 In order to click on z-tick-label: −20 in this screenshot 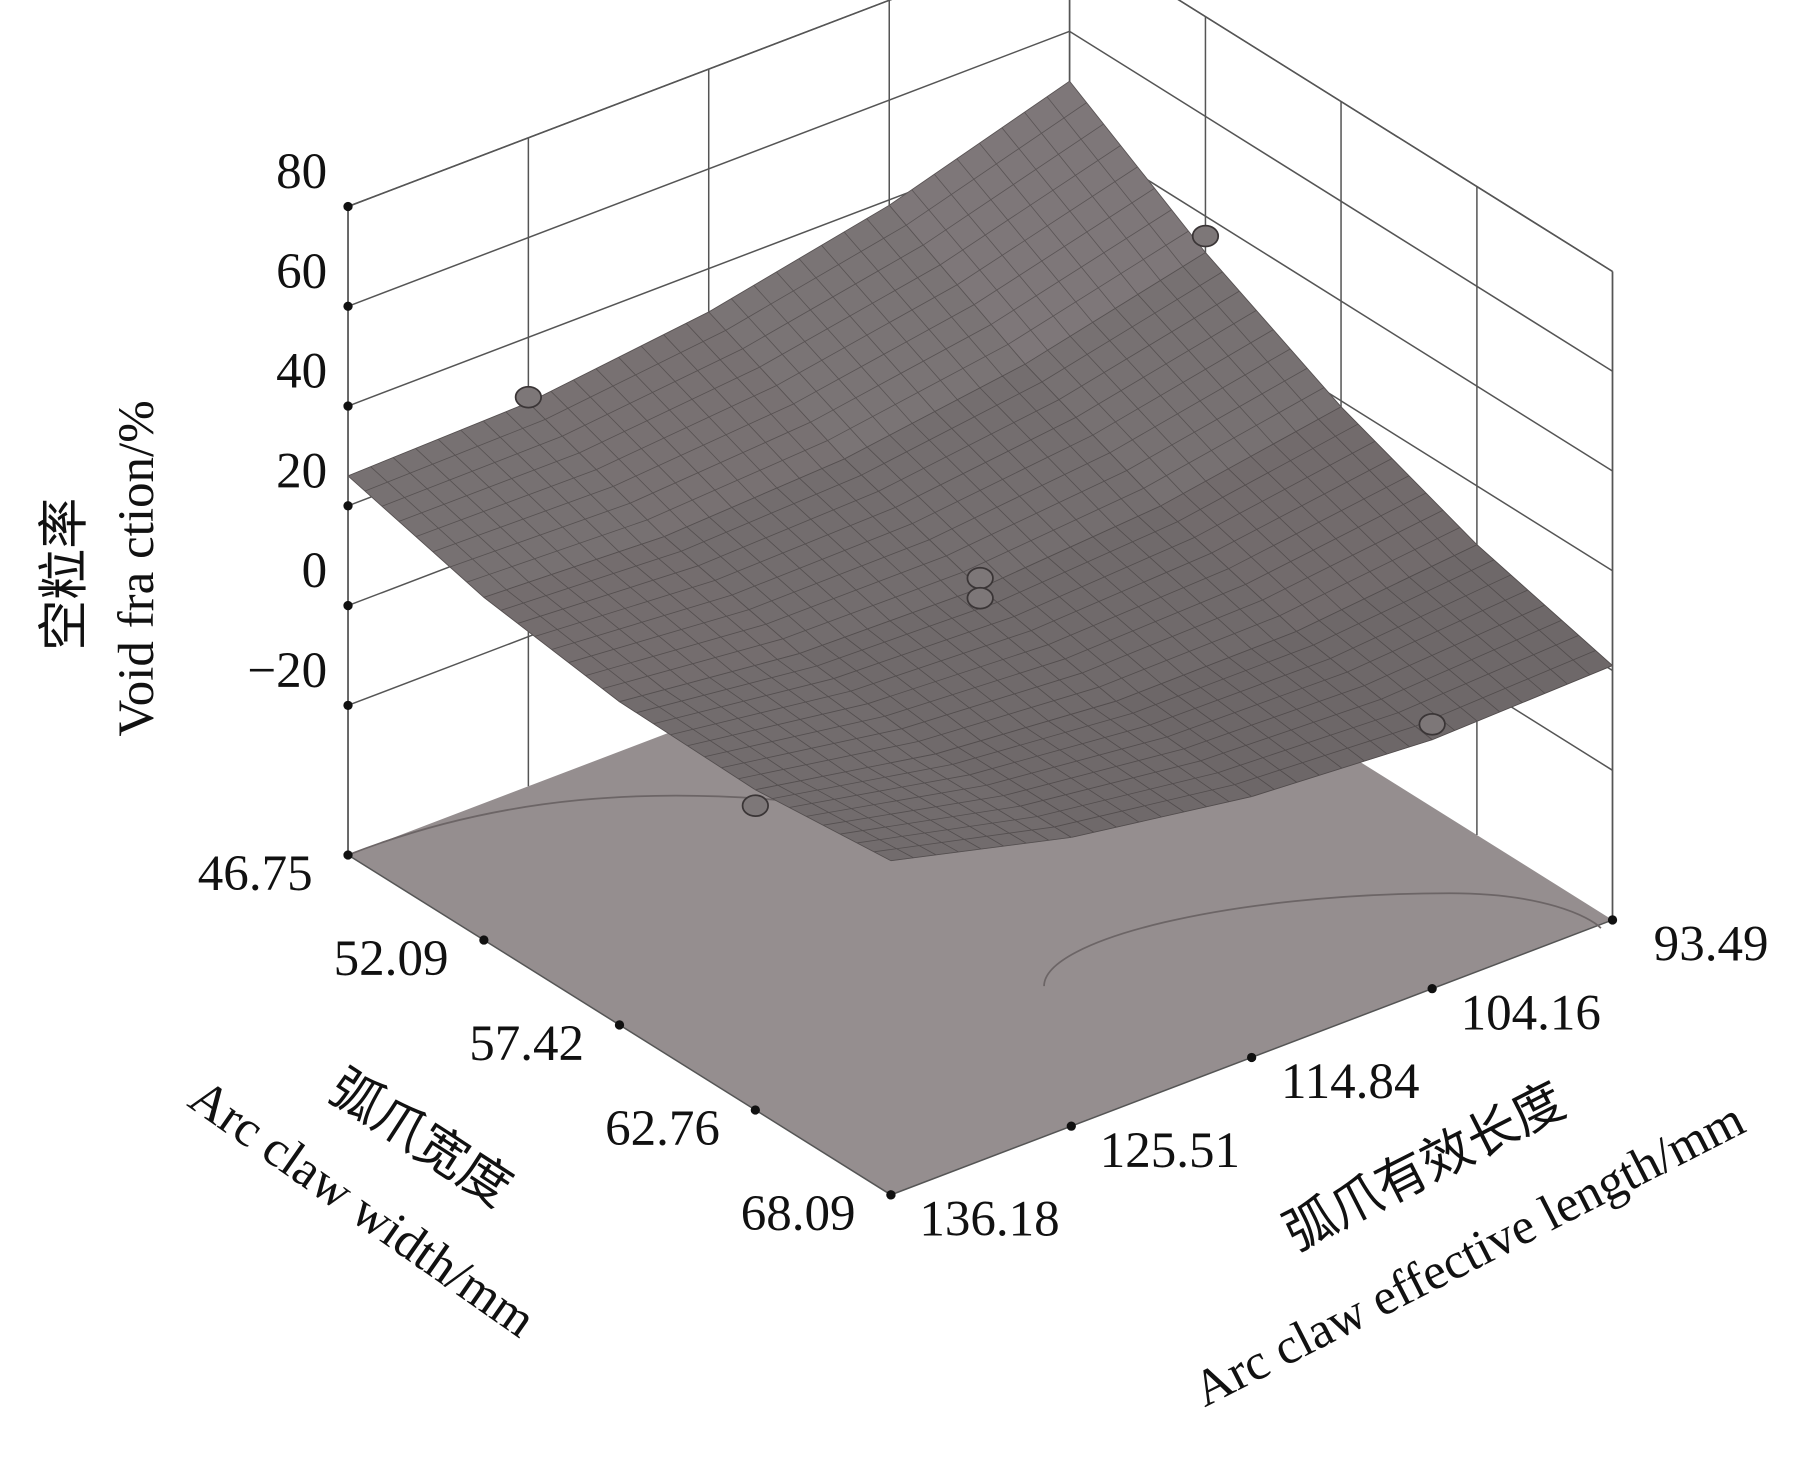, I will do `click(287, 671)`.